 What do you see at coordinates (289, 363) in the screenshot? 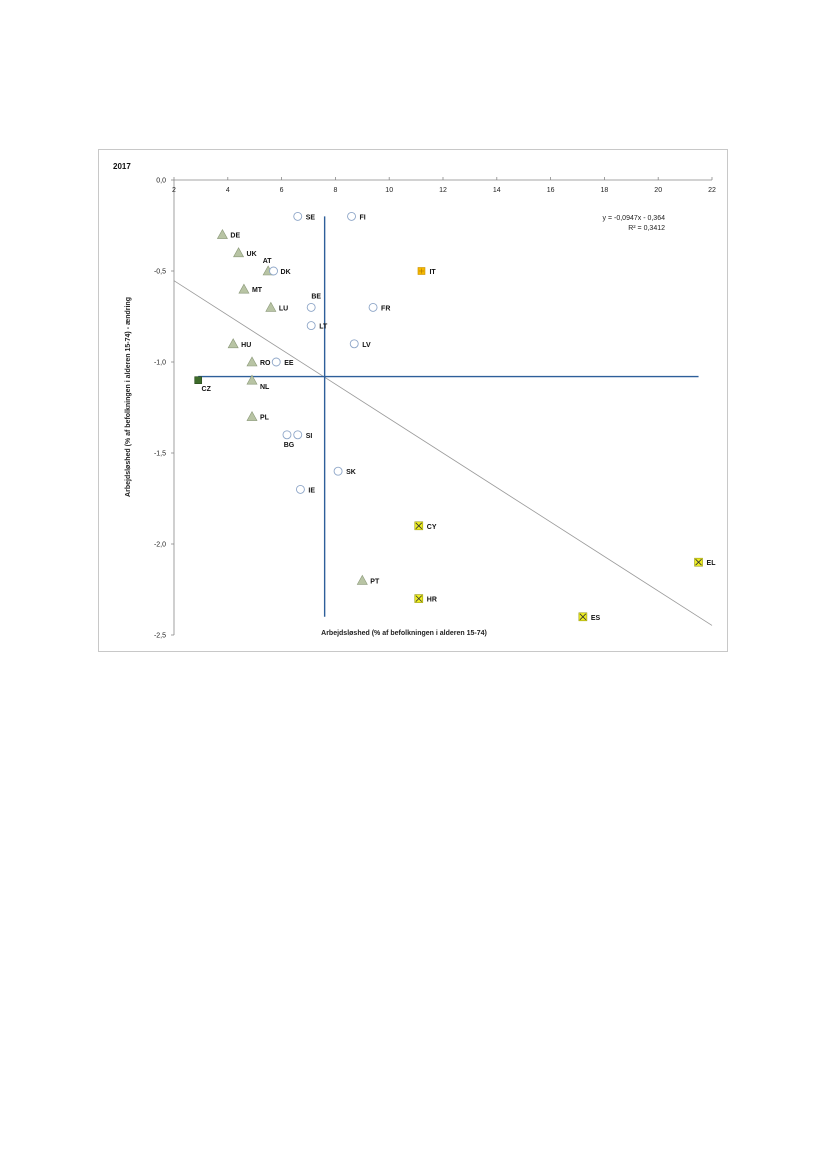
I see `point-label-ee: EE` at bounding box center [289, 363].